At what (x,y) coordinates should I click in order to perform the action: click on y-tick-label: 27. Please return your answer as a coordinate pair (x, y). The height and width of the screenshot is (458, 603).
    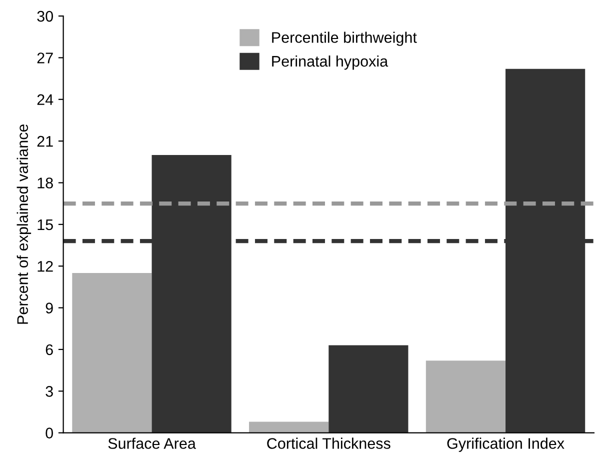
    Looking at the image, I should click on (45, 58).